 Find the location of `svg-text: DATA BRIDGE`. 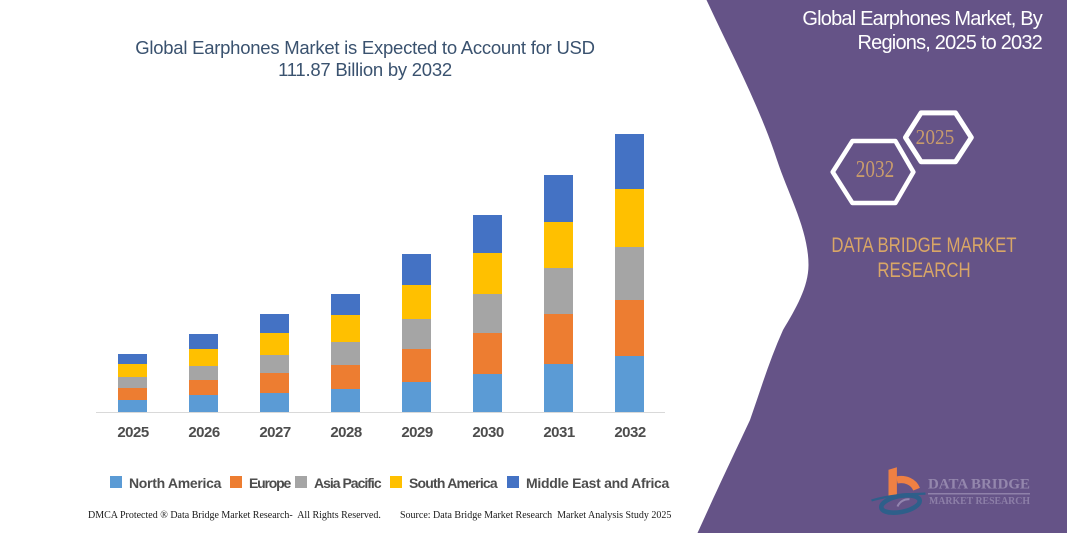

svg-text: DATA BRIDGE is located at coordinates (979, 485).